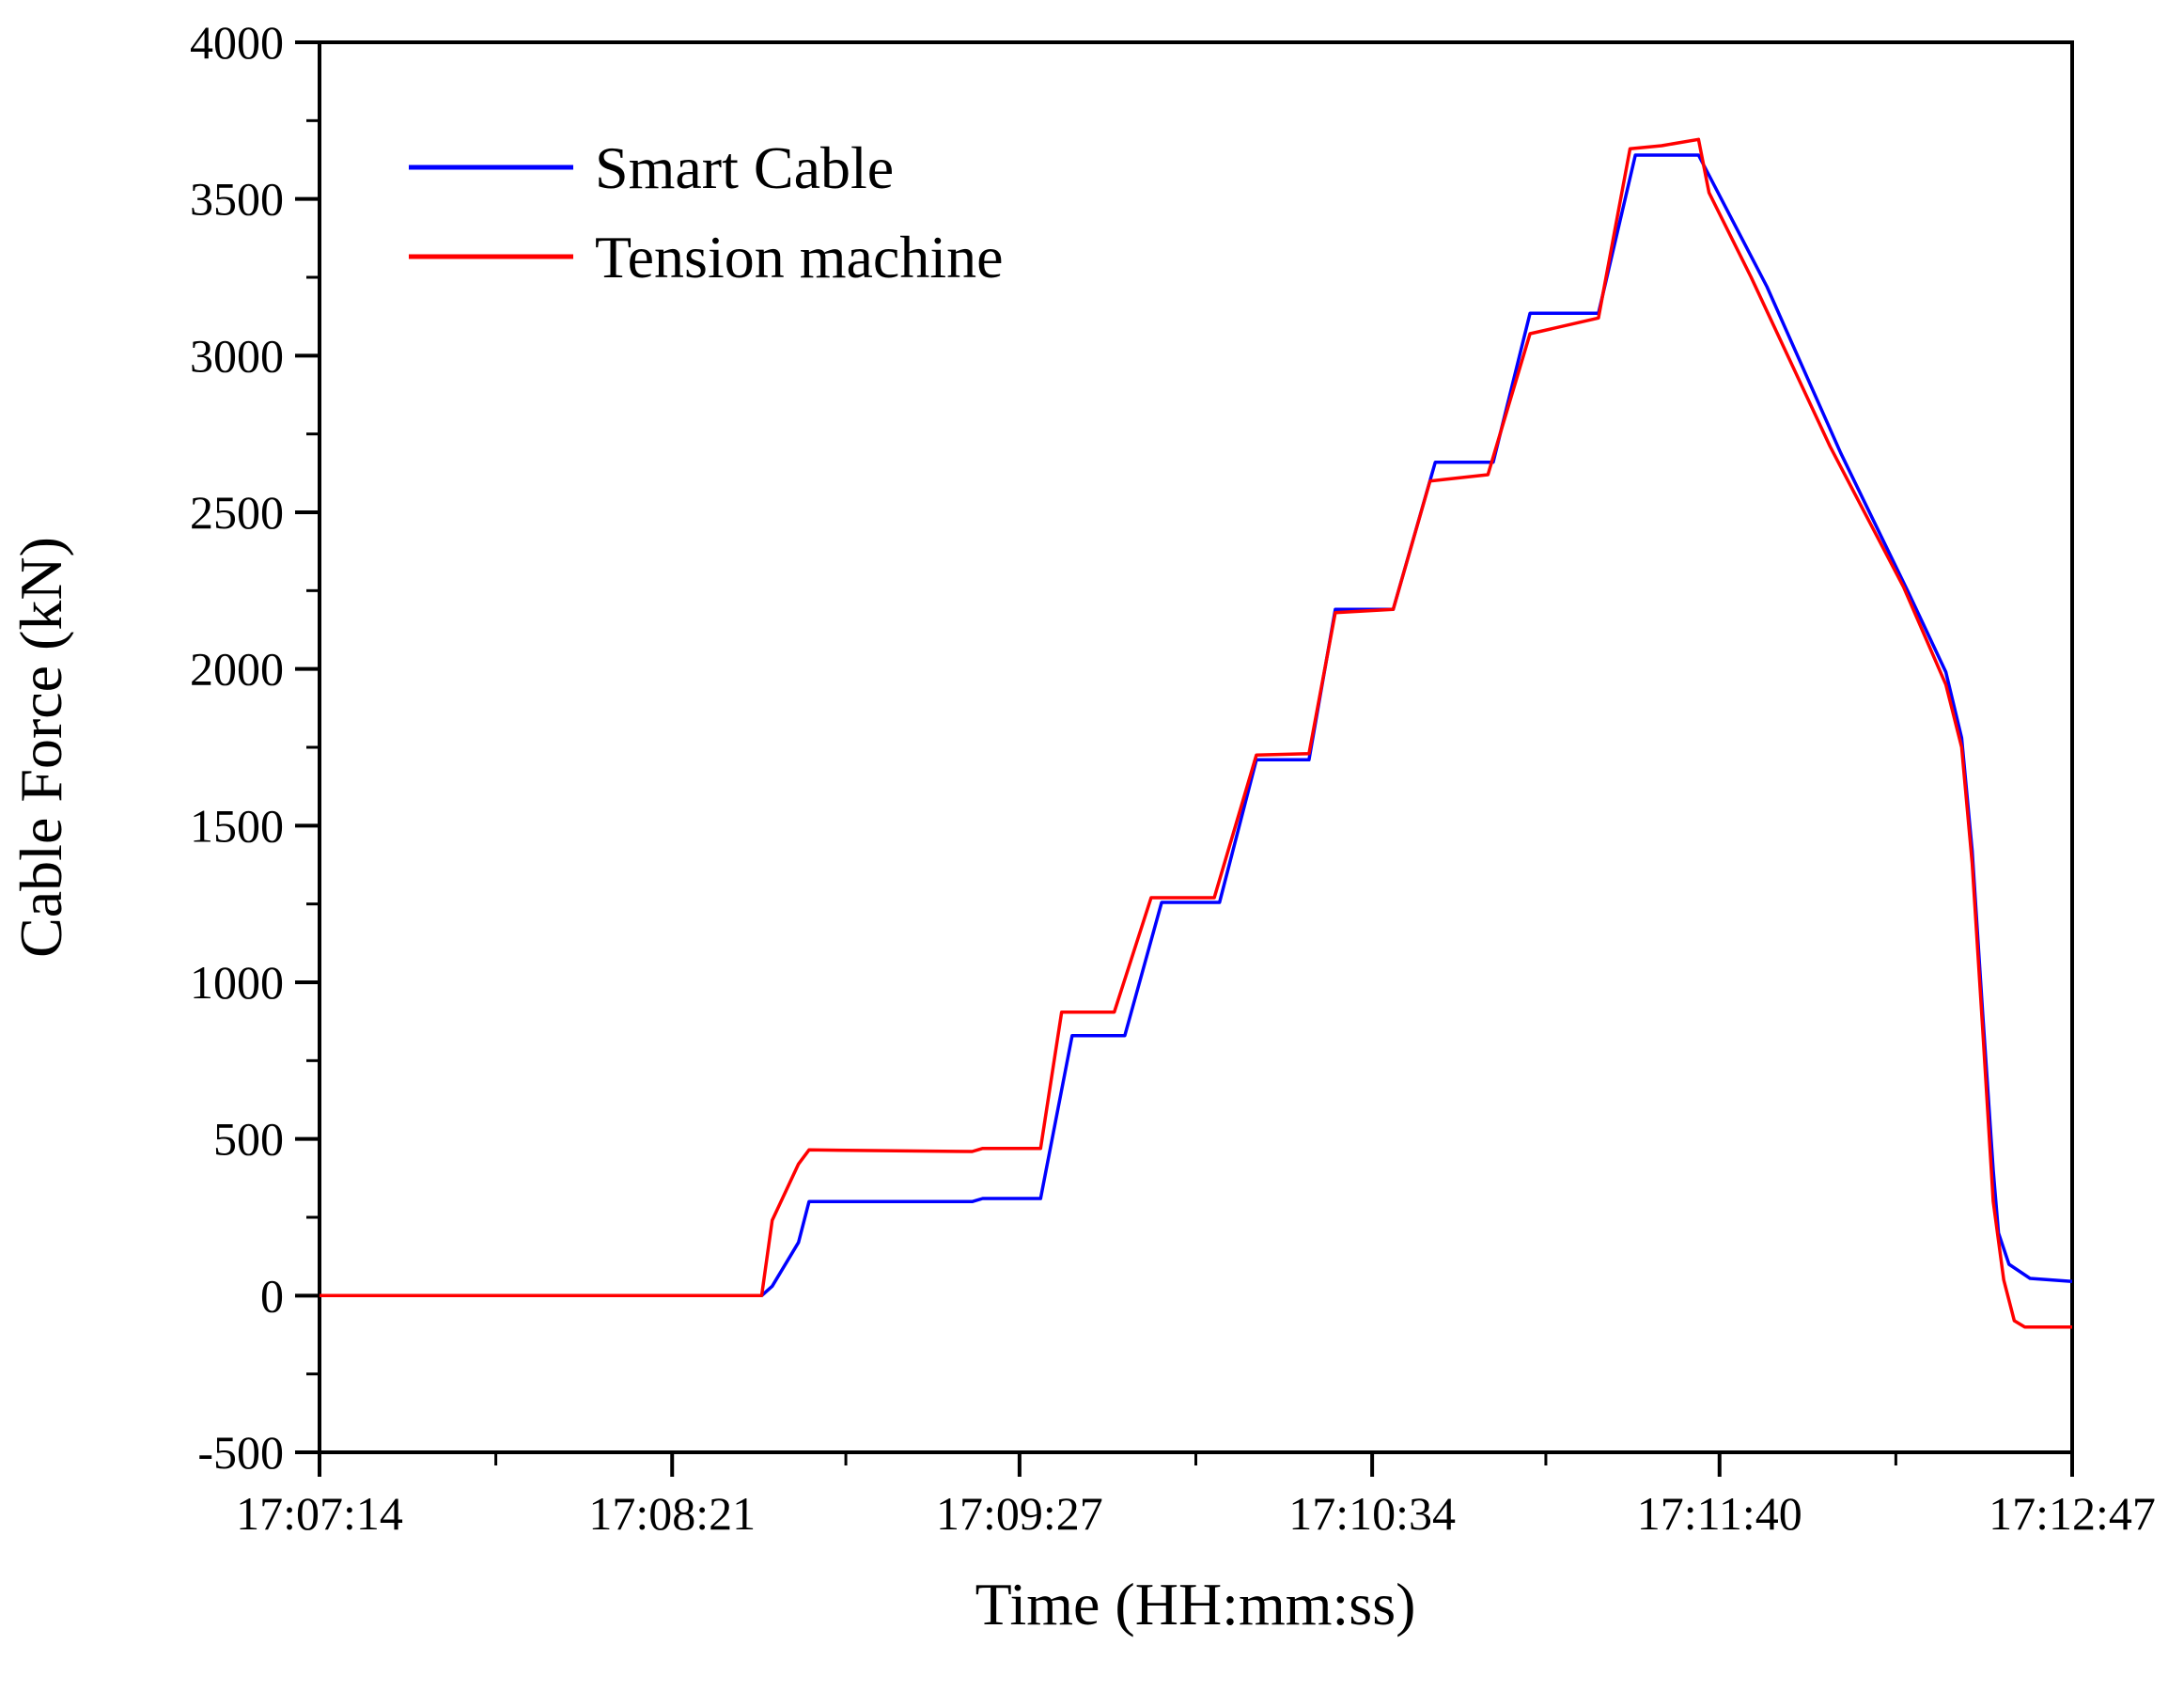  What do you see at coordinates (1020, 1513) in the screenshot?
I see `x-tick-label: 17:09:27` at bounding box center [1020, 1513].